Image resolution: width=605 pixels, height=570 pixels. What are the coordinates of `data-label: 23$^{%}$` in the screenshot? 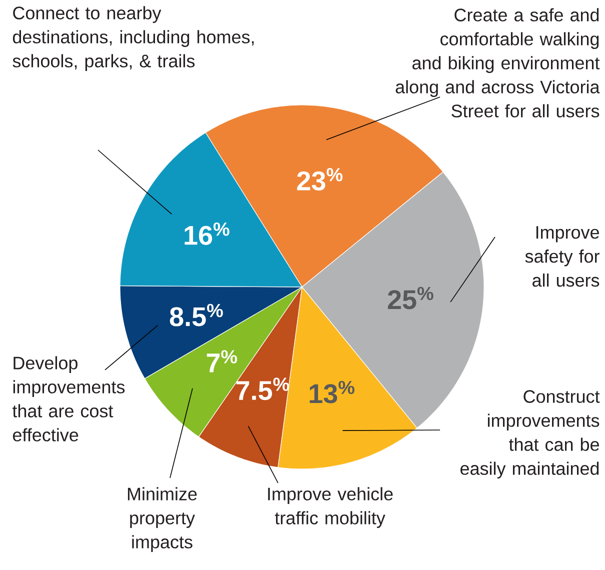 It's located at (320, 179).